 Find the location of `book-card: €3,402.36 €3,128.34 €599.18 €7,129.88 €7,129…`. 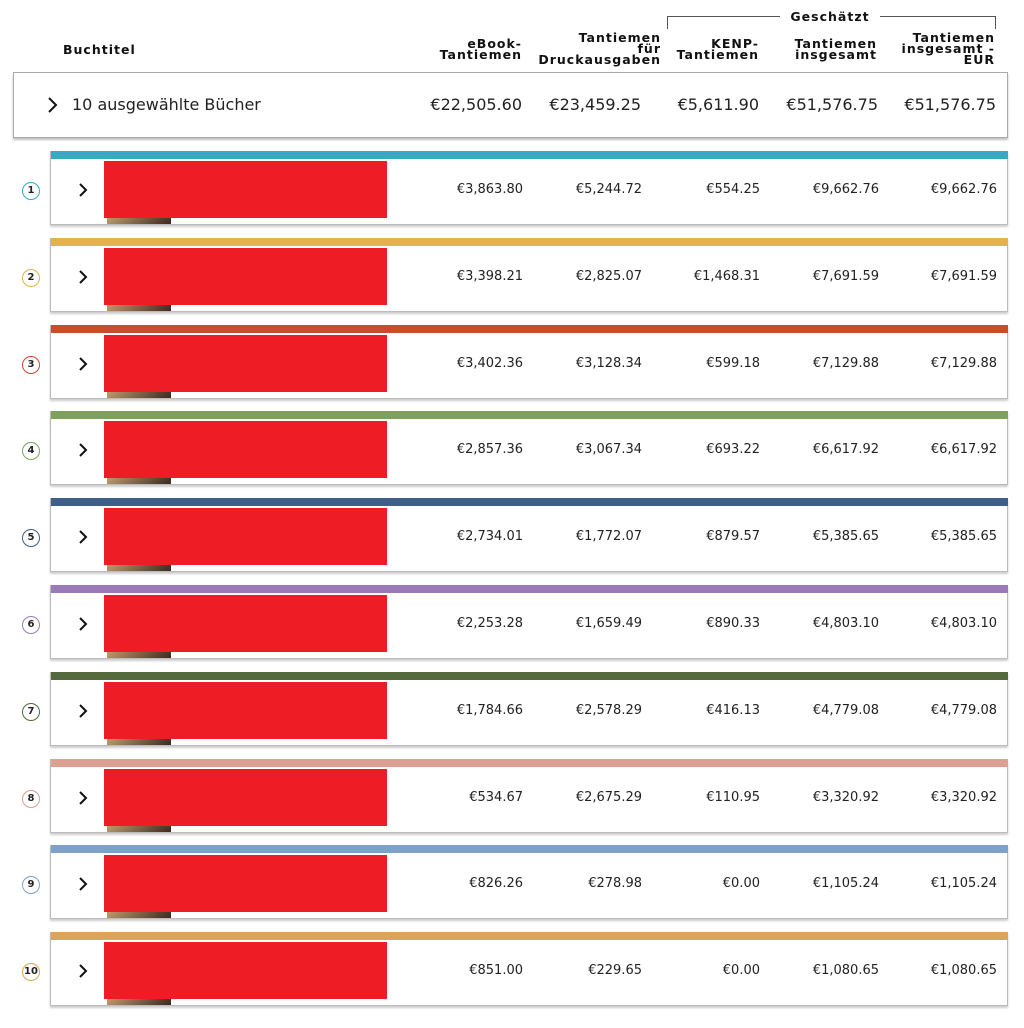

book-card: €3,402.36 €3,128.34 €599.18 €7,129.88 €7,129… is located at coordinates (529, 362).